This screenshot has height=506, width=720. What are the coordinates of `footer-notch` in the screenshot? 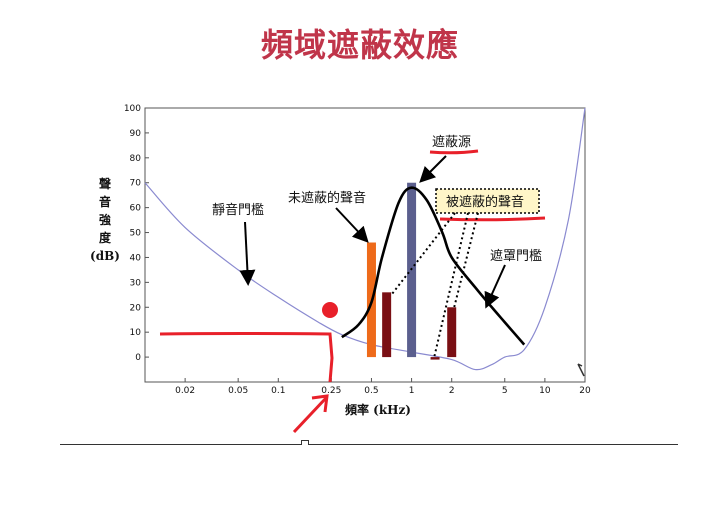 It's located at (305, 442).